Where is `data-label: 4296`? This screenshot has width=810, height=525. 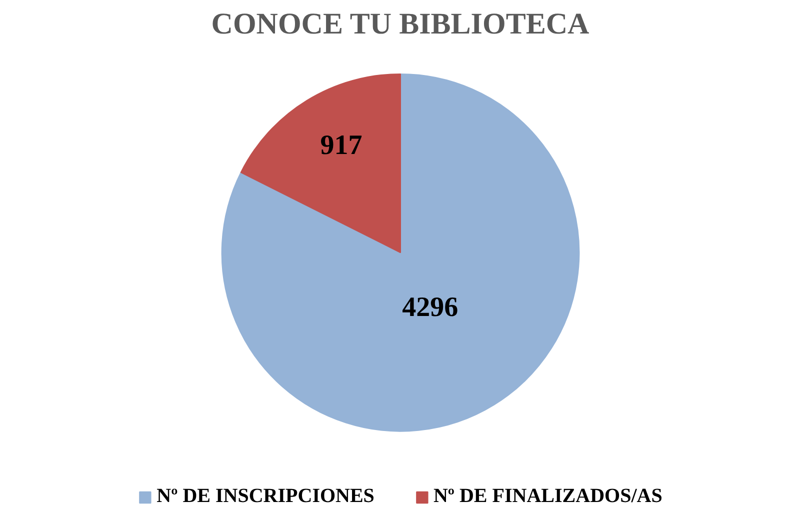
data-label: 4296 is located at coordinates (430, 308).